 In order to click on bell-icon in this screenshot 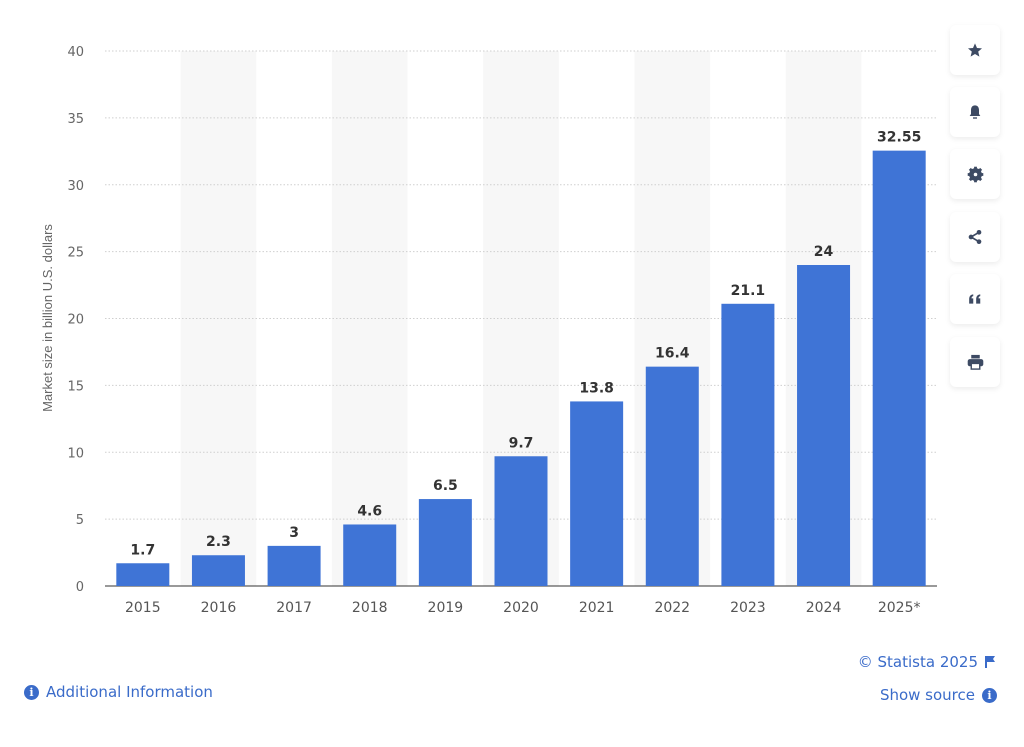, I will do `click(975, 112)`.